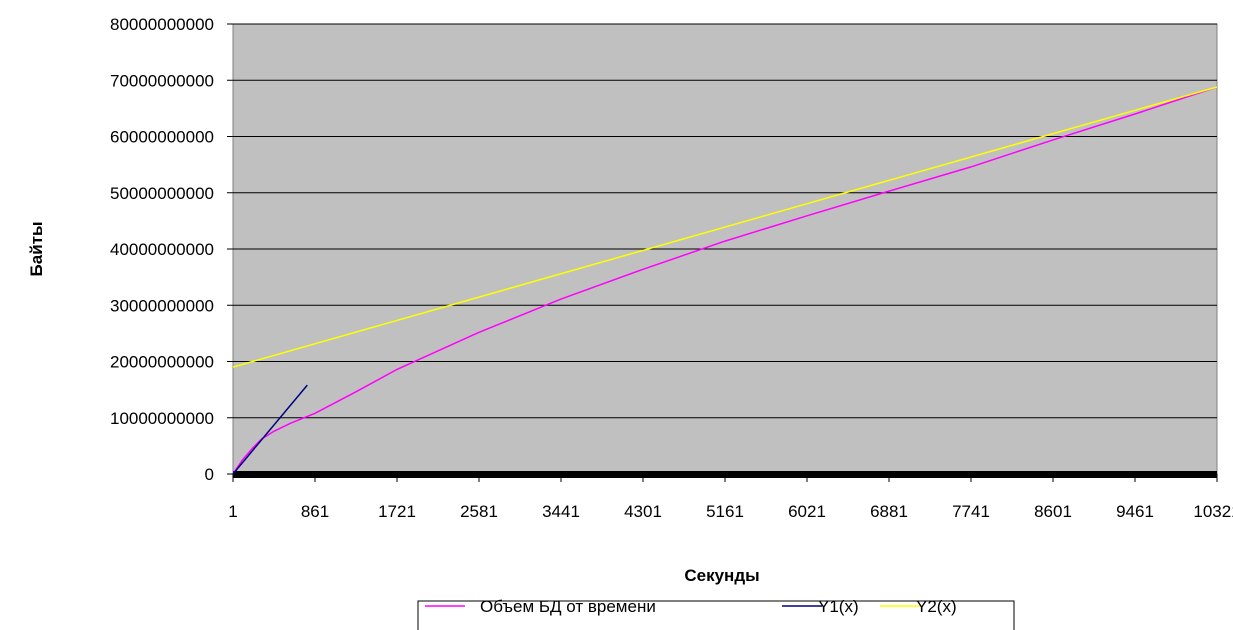 This screenshot has height=630, width=1233. I want to click on x-tick-label: 6881, so click(889, 511).